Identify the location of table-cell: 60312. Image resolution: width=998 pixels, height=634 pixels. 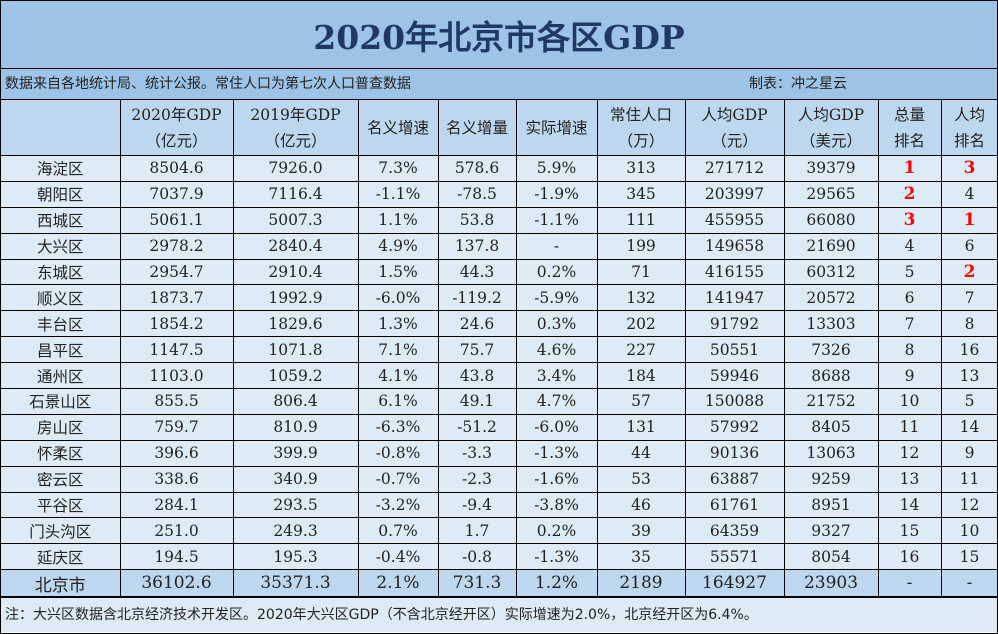
(831, 272).